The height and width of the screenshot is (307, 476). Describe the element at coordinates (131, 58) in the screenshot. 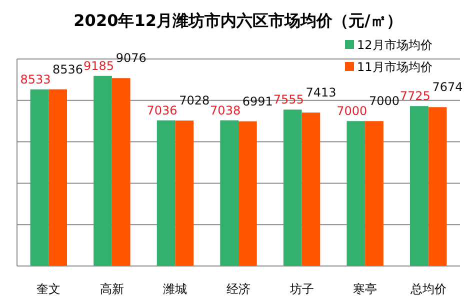

I see `data-label: 9076` at that location.